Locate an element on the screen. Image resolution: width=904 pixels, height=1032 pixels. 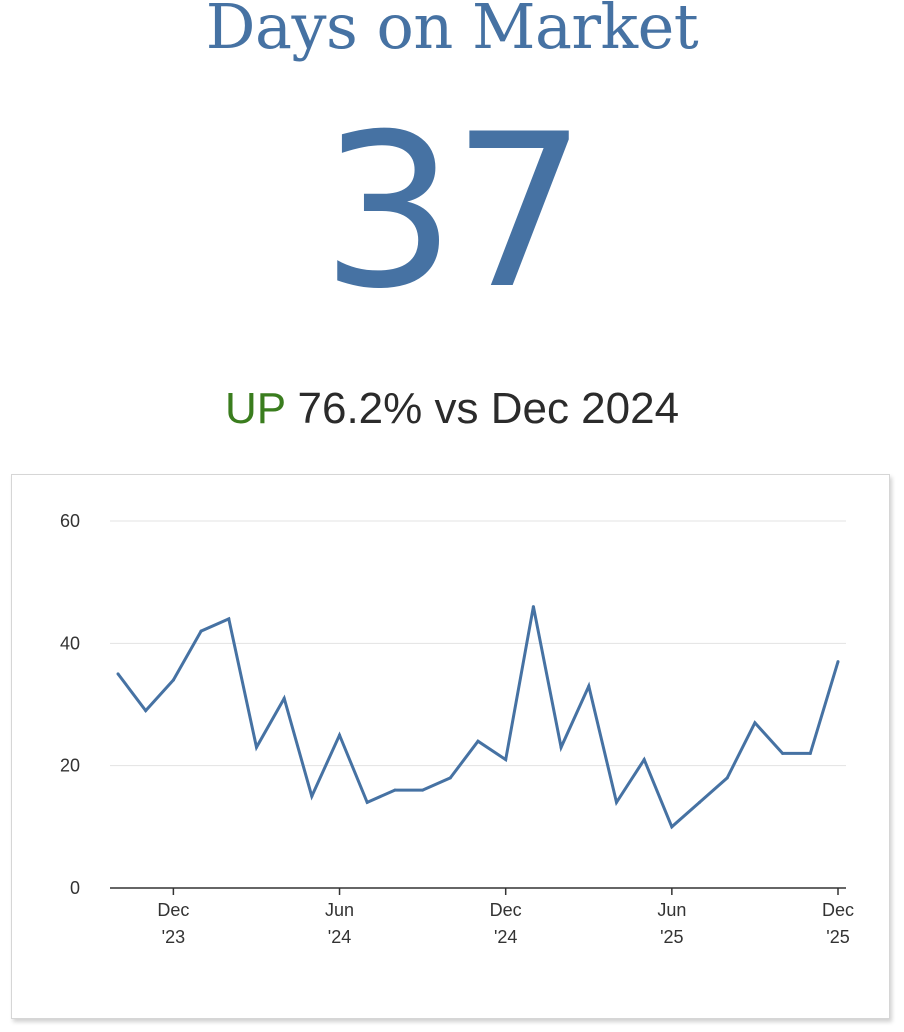
y-tick-label: 20 is located at coordinates (70, 766).